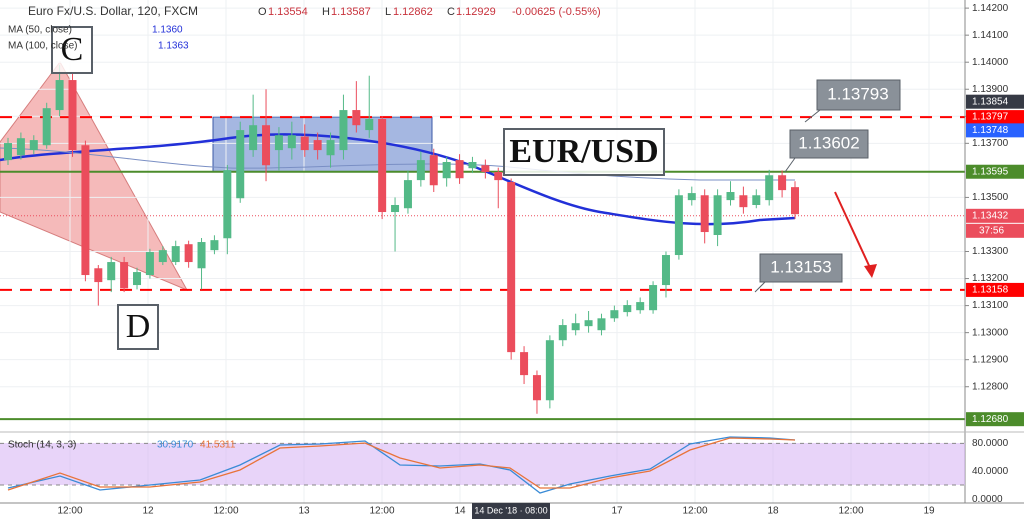  I want to click on y-tick-label: 1.13200, so click(990, 278).